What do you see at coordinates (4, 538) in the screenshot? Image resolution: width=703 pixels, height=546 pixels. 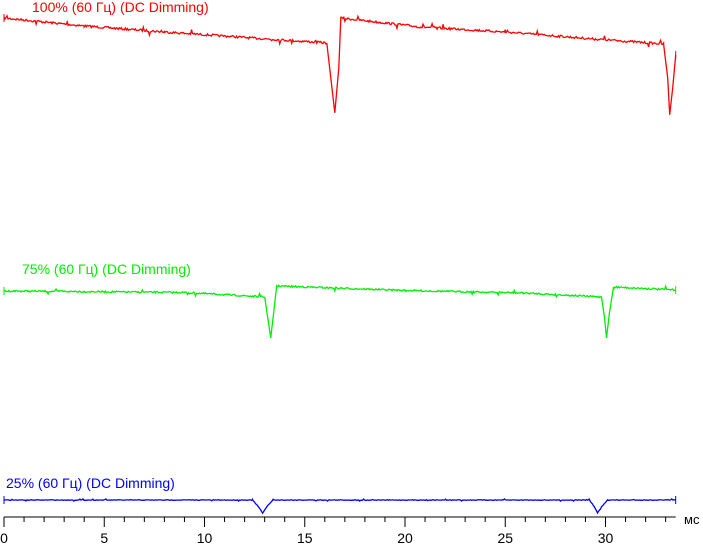 I see `x-tick-label: 0` at bounding box center [4, 538].